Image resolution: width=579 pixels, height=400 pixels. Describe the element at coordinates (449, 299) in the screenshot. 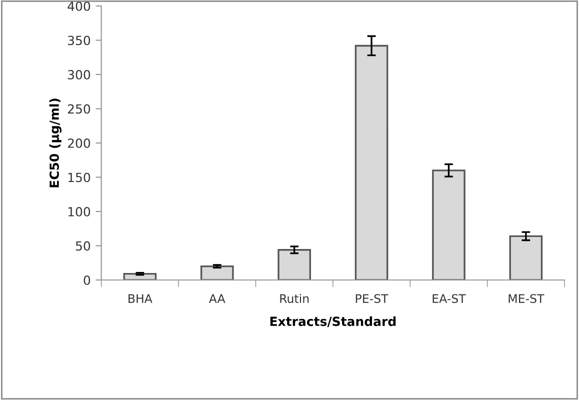

I see `x-tick-label: EA-ST` at that location.